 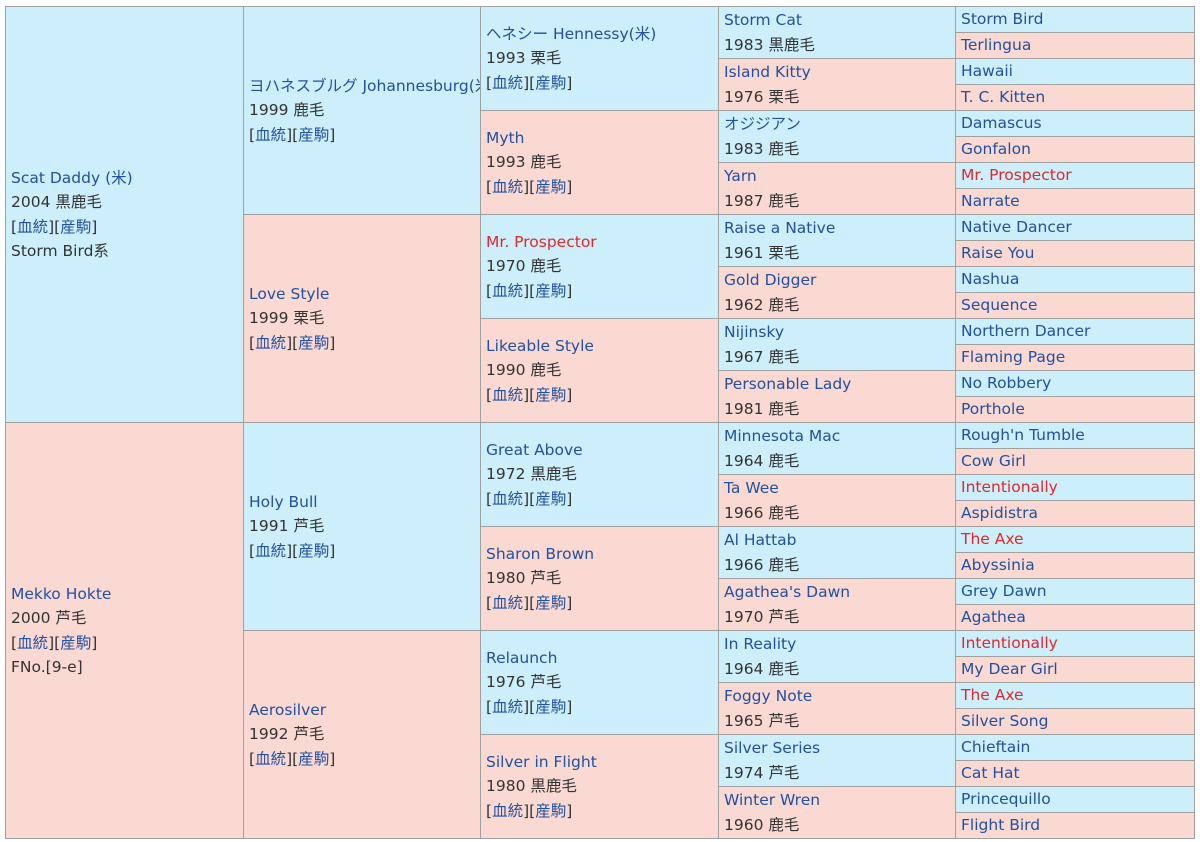 What do you see at coordinates (1005, 721) in the screenshot?
I see `gen5-name: Silver Song` at bounding box center [1005, 721].